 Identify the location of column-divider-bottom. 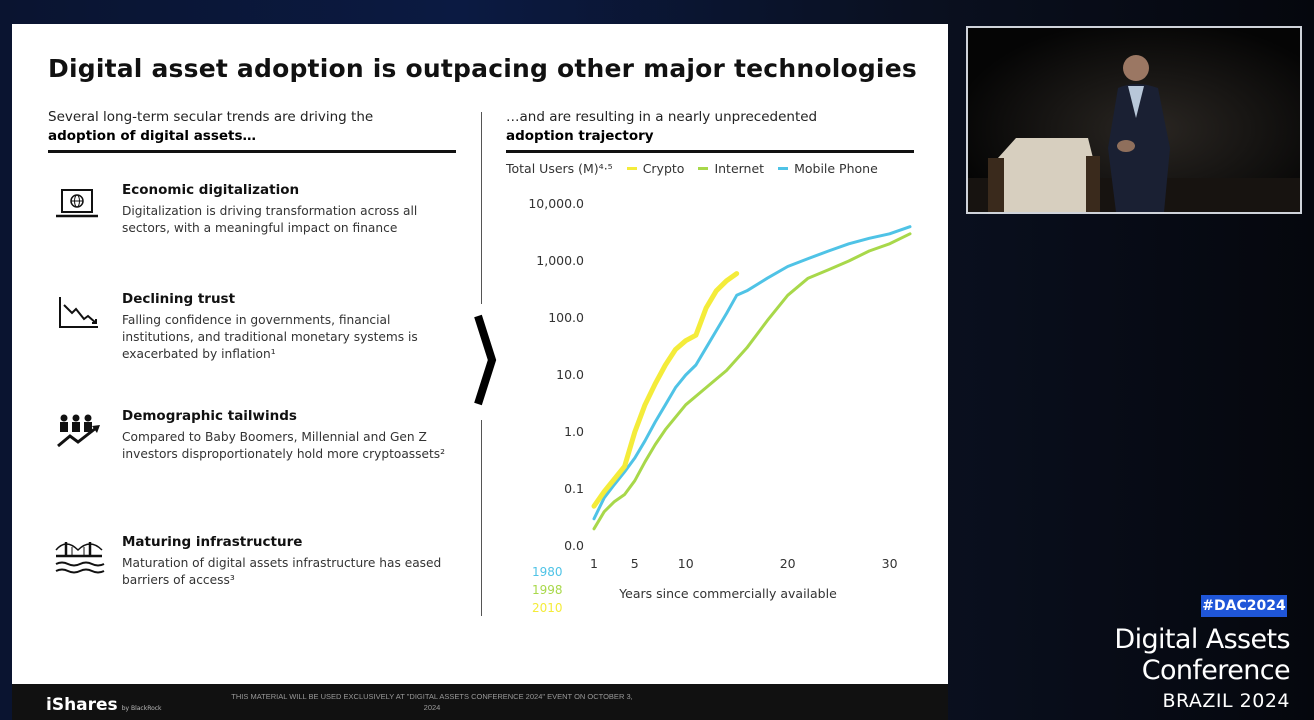
(481, 518).